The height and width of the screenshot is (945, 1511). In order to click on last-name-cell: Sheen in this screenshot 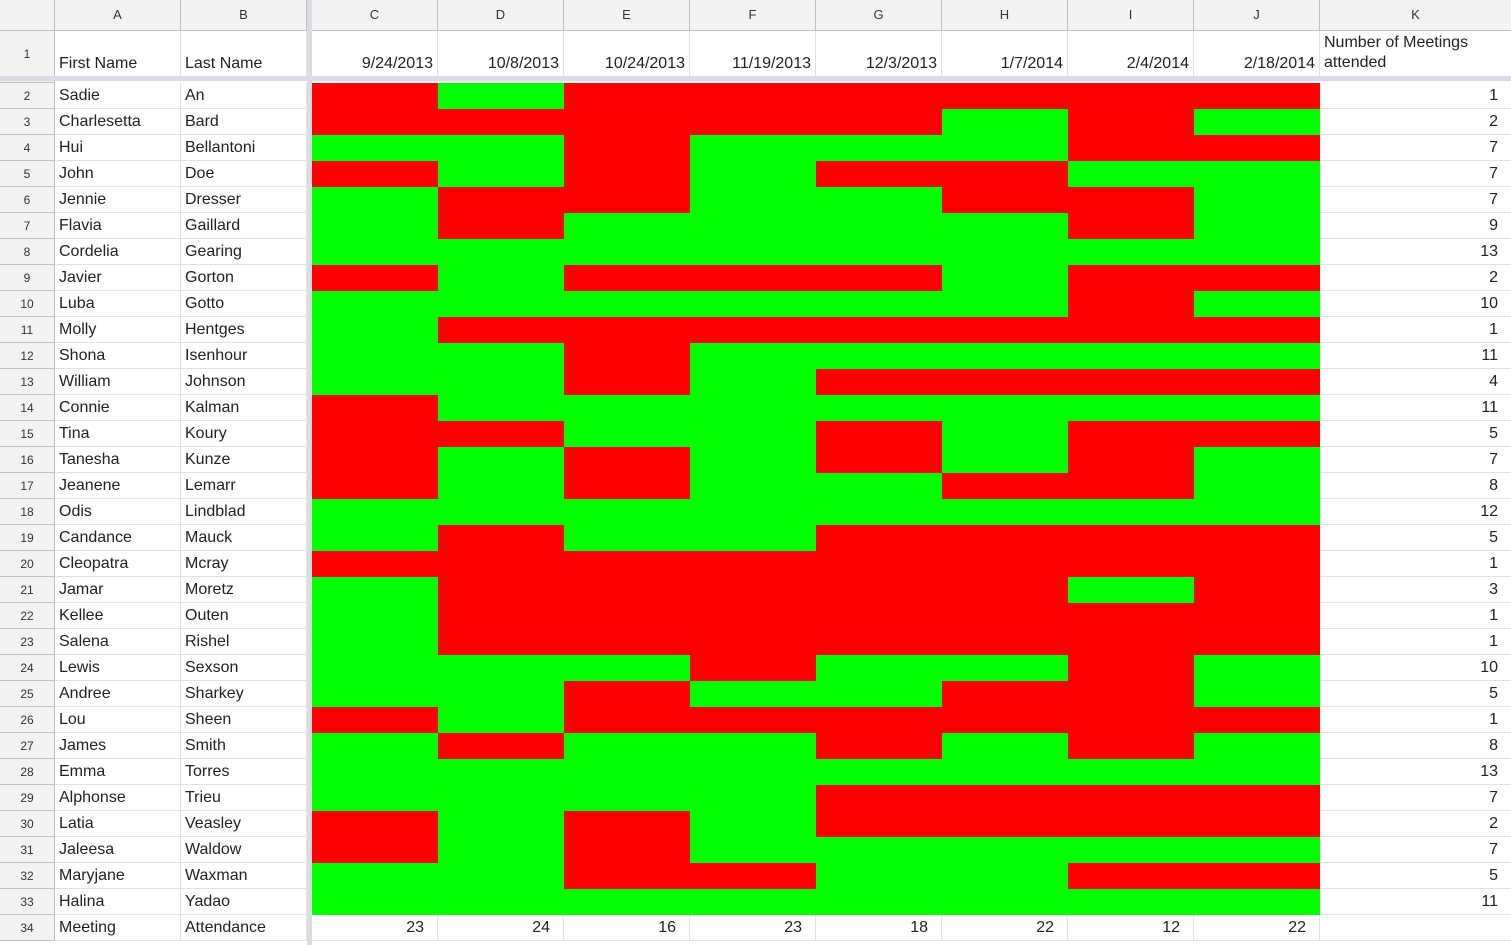, I will do `click(244, 720)`.